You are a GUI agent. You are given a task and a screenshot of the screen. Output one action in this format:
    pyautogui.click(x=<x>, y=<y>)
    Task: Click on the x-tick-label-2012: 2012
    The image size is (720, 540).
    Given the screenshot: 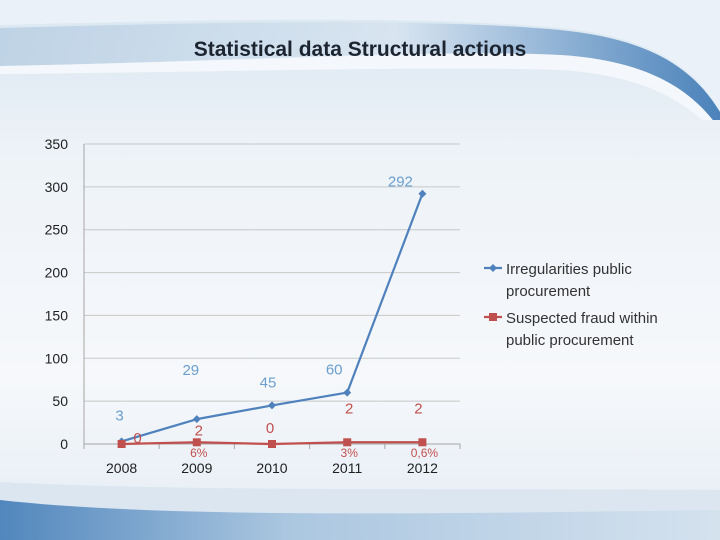 What is the action you would take?
    pyautogui.click(x=422, y=468)
    